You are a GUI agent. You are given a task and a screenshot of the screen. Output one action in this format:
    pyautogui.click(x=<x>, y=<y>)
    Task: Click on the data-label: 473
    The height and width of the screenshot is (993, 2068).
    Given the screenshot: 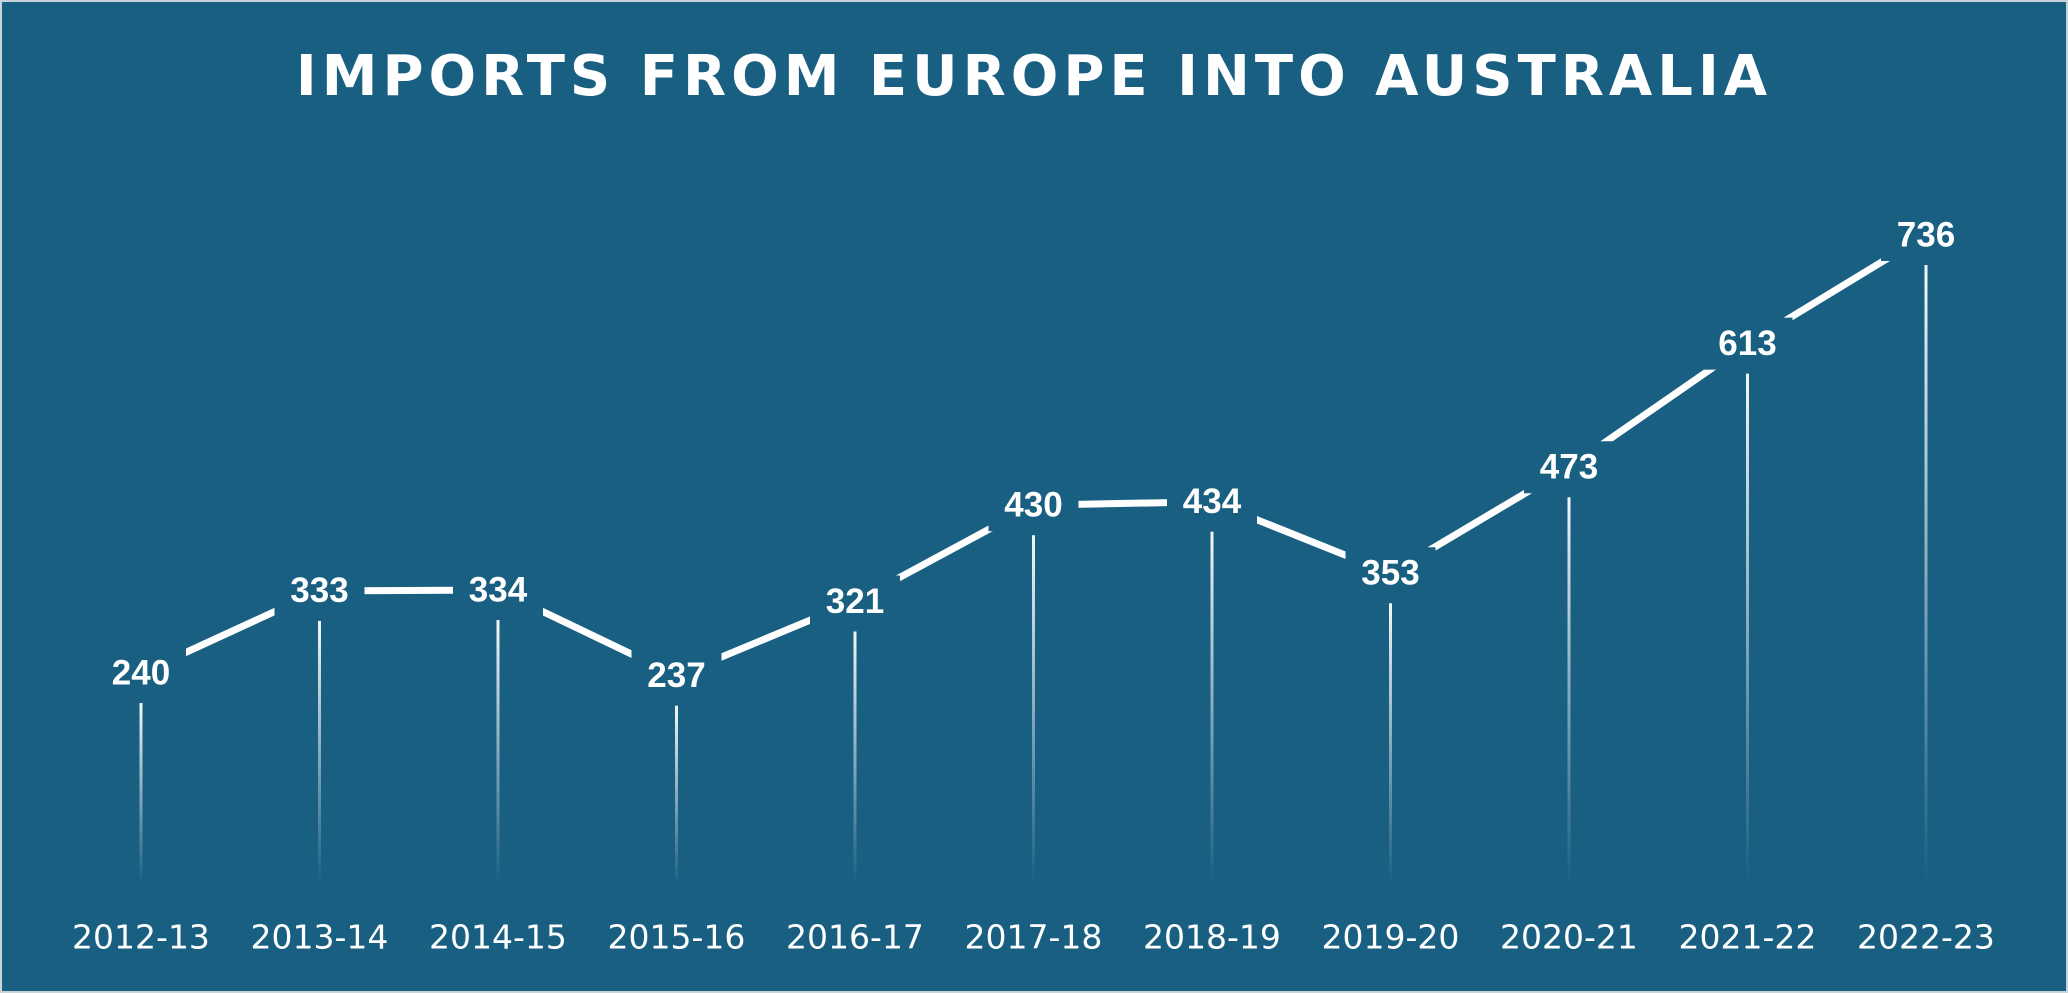 What is the action you would take?
    pyautogui.click(x=1569, y=467)
    